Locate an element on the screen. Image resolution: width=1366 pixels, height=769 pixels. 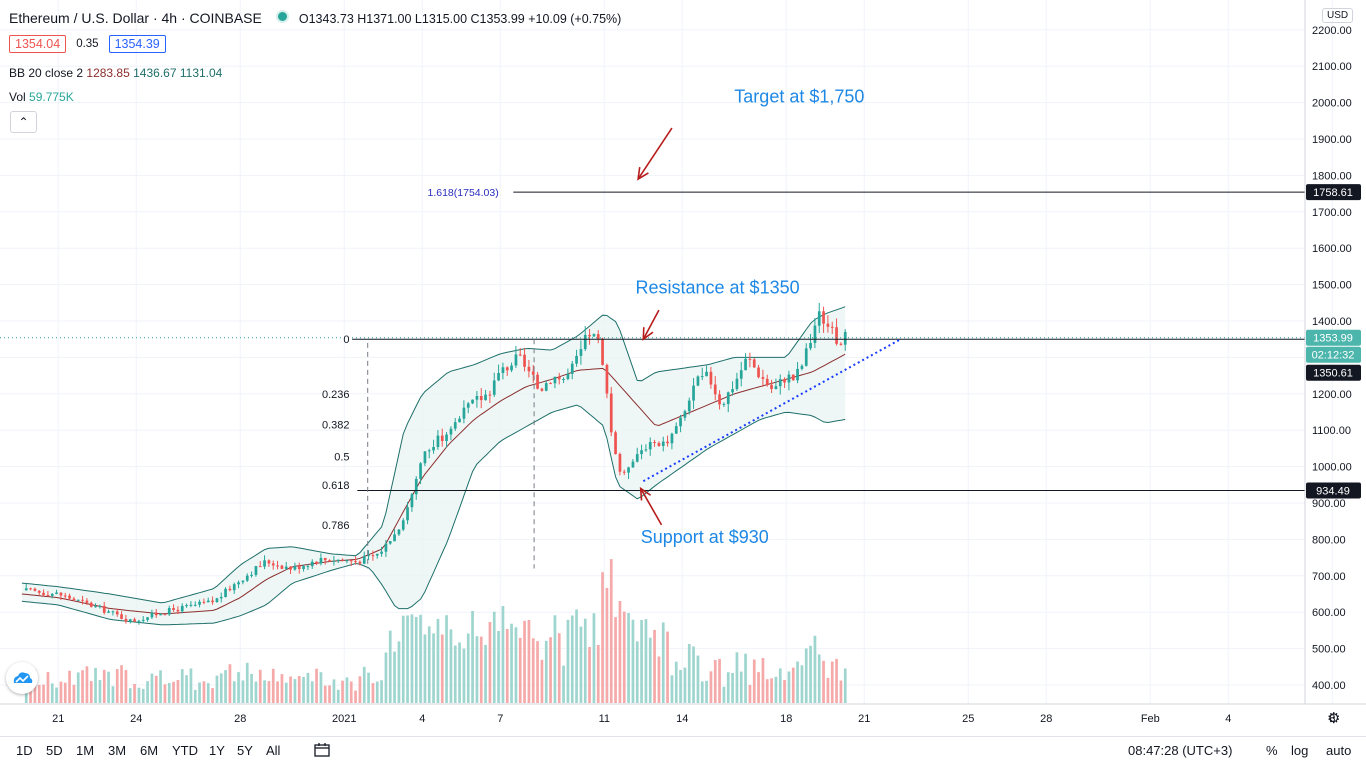
arrow-head is located at coordinates (645, 493).